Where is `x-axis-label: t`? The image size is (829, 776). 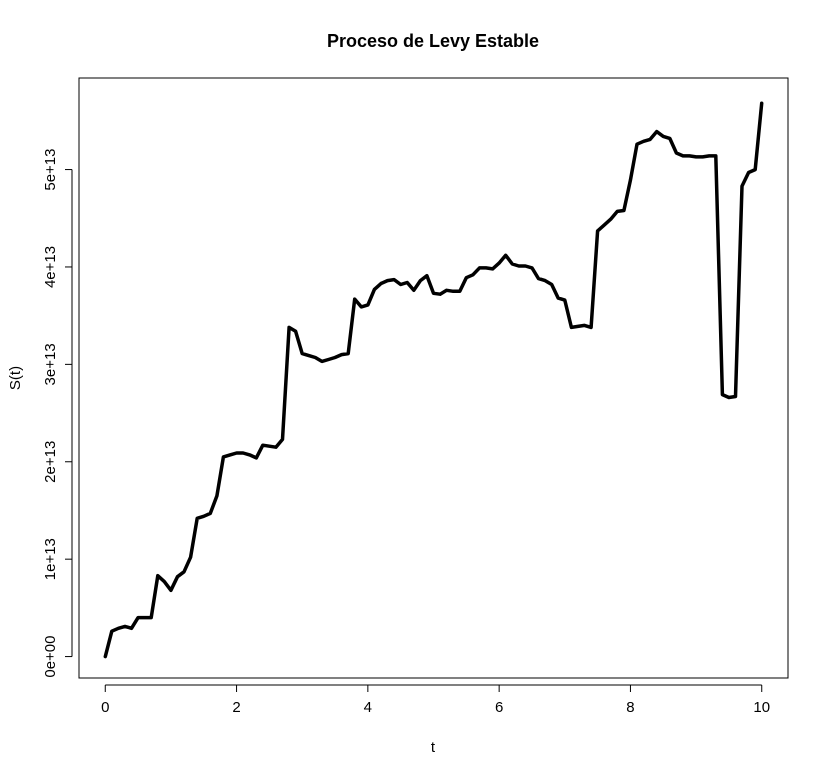
x-axis-label: t is located at coordinates (433, 747).